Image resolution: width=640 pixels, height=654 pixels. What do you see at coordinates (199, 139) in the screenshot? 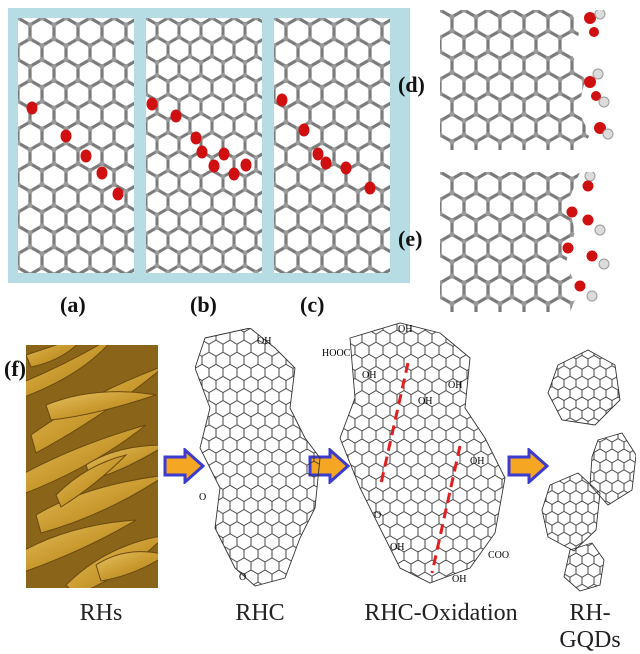
I see `oxygen-atoms-b` at bounding box center [199, 139].